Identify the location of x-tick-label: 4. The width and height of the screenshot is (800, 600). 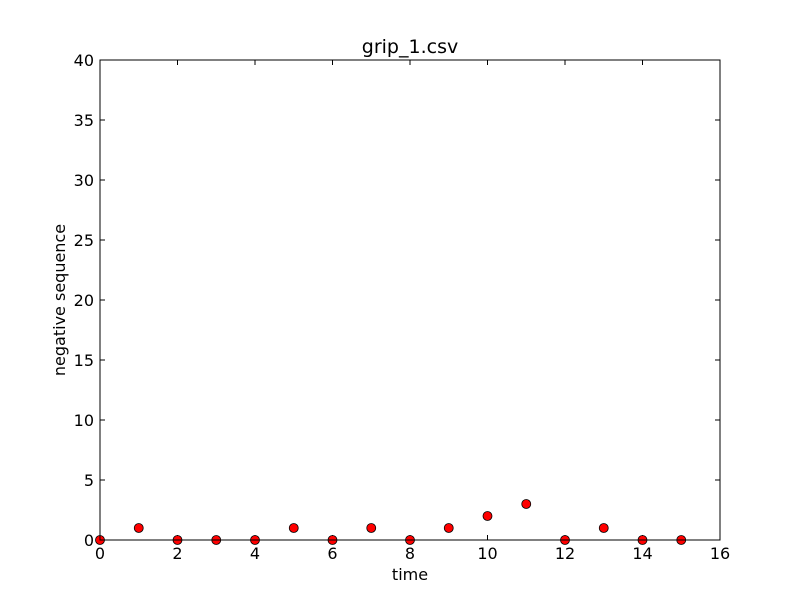
(255, 553).